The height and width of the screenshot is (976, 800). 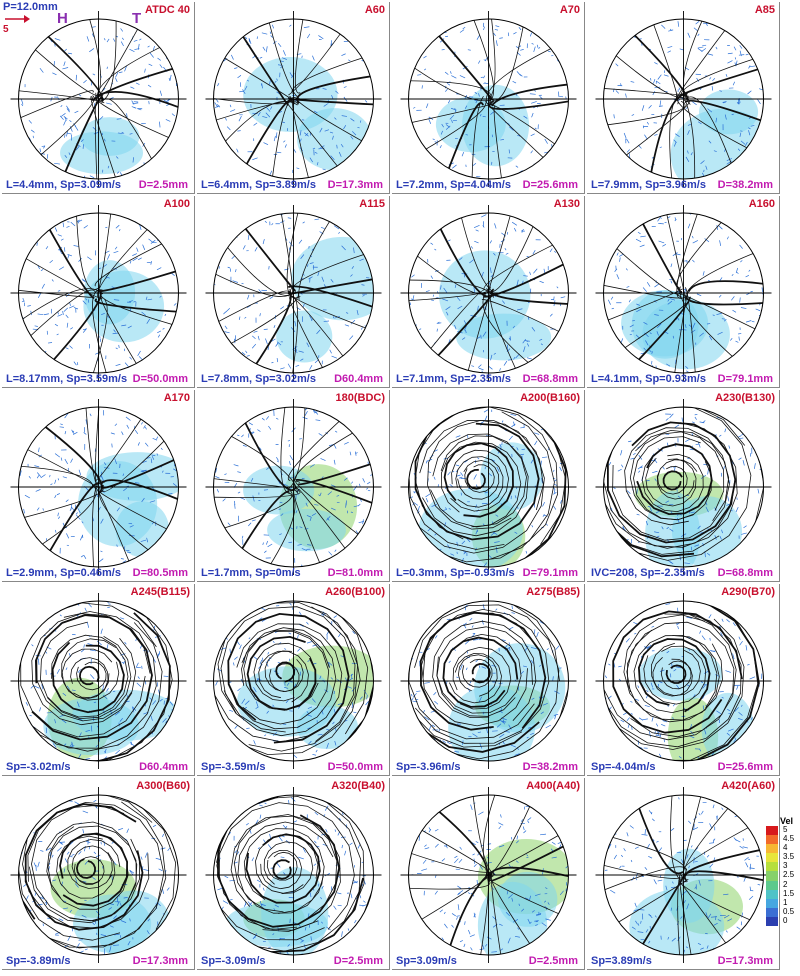 What do you see at coordinates (764, 10) in the screenshot?
I see `panel-title: A85` at bounding box center [764, 10].